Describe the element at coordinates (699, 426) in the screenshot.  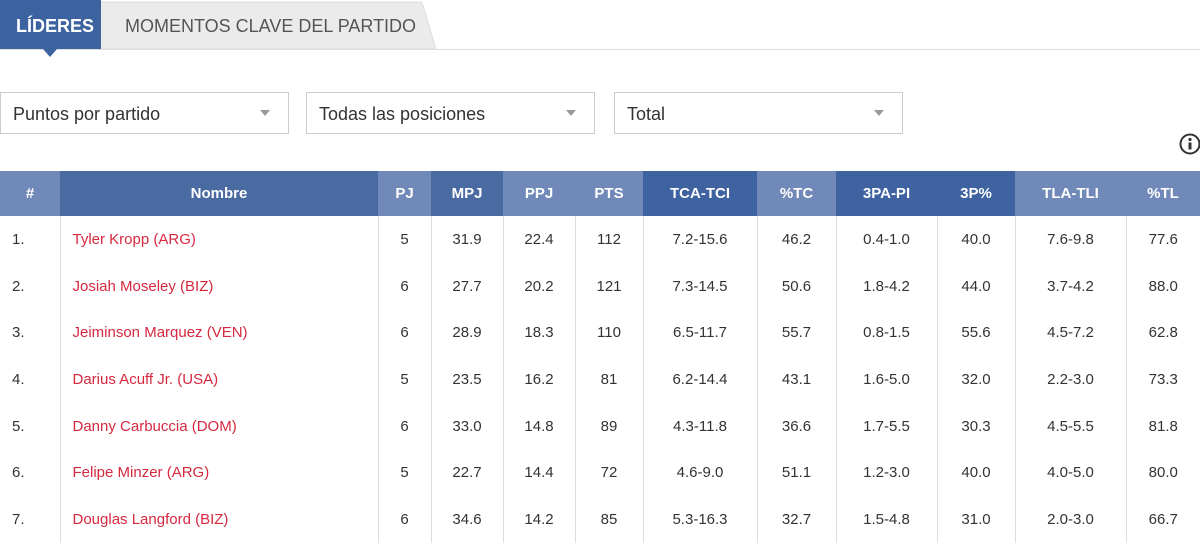
I see `table-cell: 4.3-11.8` at that location.